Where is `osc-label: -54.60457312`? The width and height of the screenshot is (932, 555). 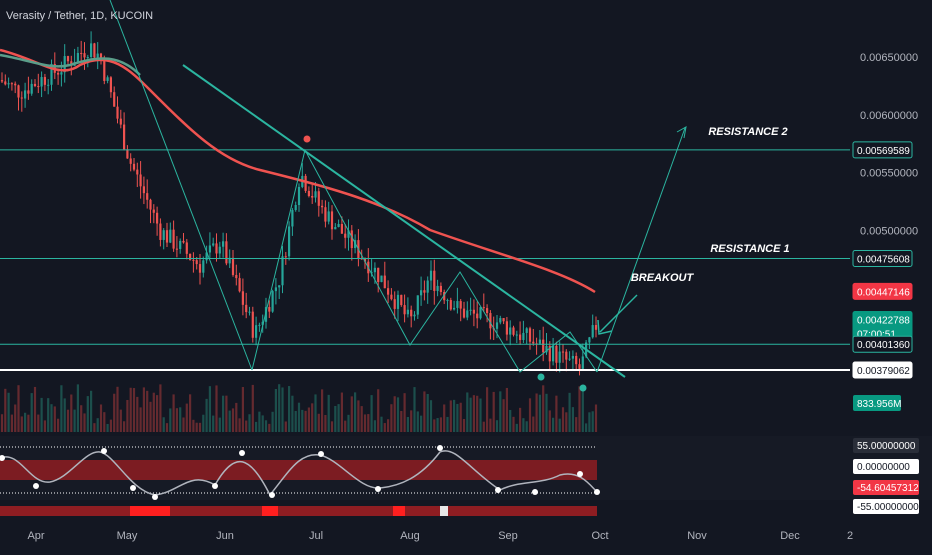 osc-label: -54.60457312 is located at coordinates (888, 488).